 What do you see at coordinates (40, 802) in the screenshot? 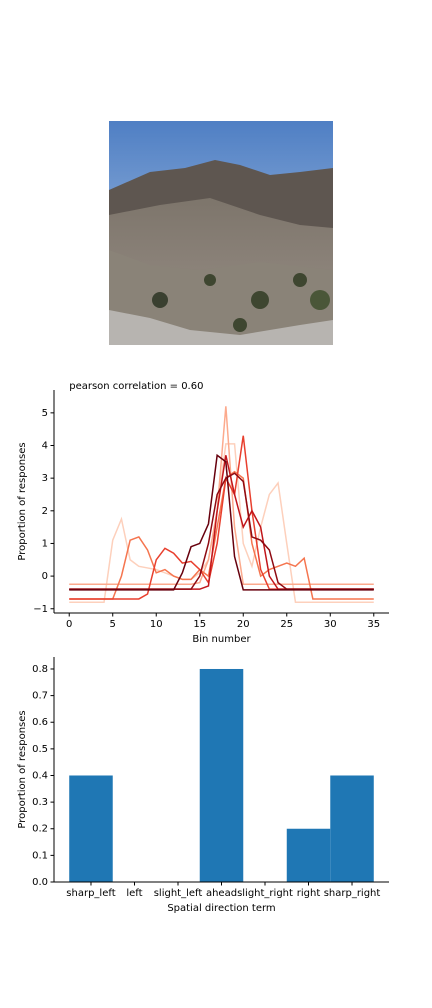
I see `y-tick-label: 0.3` at bounding box center [40, 802].